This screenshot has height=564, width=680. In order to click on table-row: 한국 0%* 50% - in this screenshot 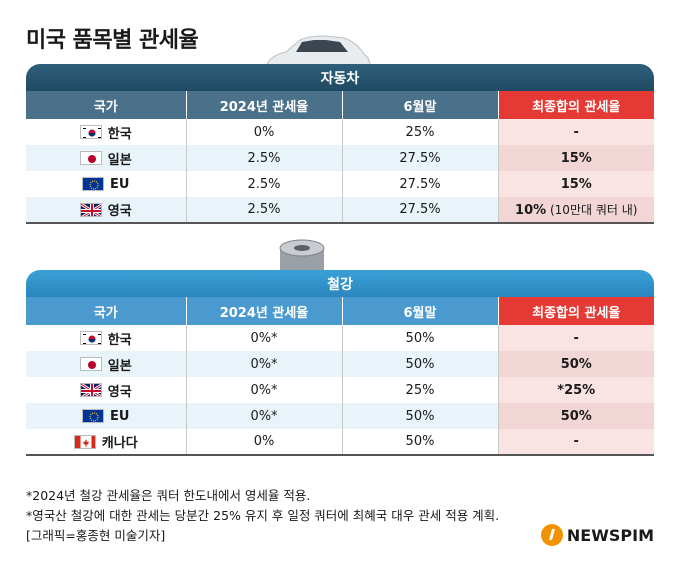, I will do `click(340, 338)`.